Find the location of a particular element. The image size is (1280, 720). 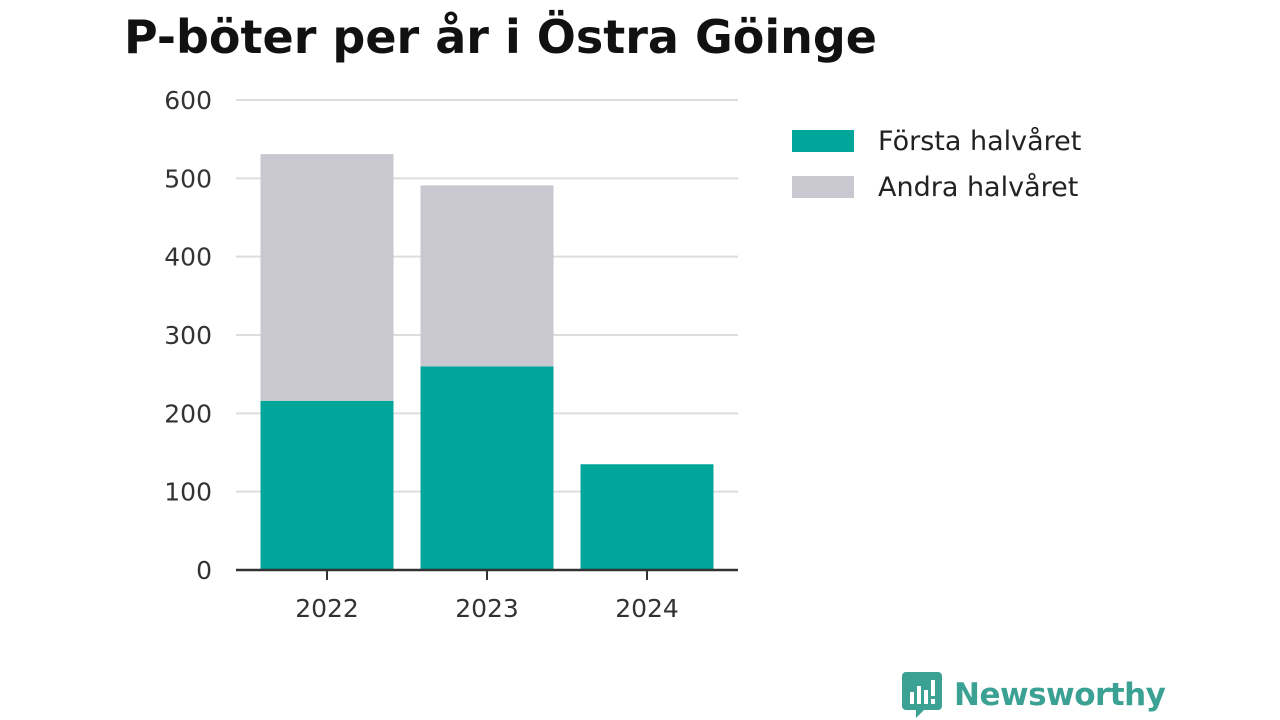

bar-first-half-2022 is located at coordinates (327, 485).